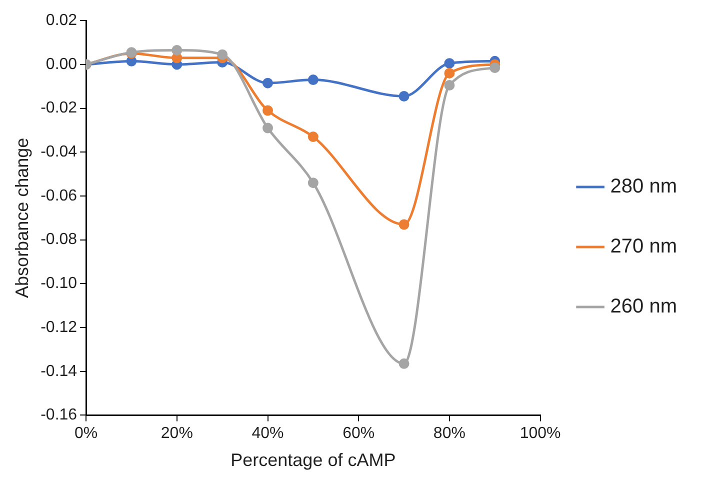 This screenshot has width=715, height=484. Describe the element at coordinates (449, 433) in the screenshot. I see `x-tick-label: 80%` at that location.